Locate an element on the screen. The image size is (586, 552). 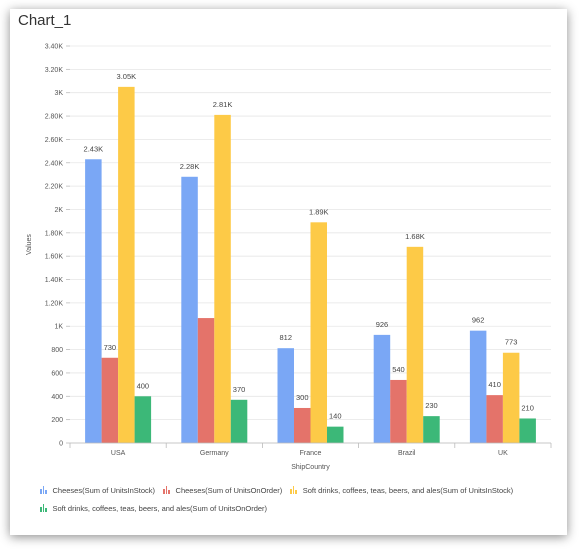
y-tick-label: 1.60K is located at coordinates (54, 257).